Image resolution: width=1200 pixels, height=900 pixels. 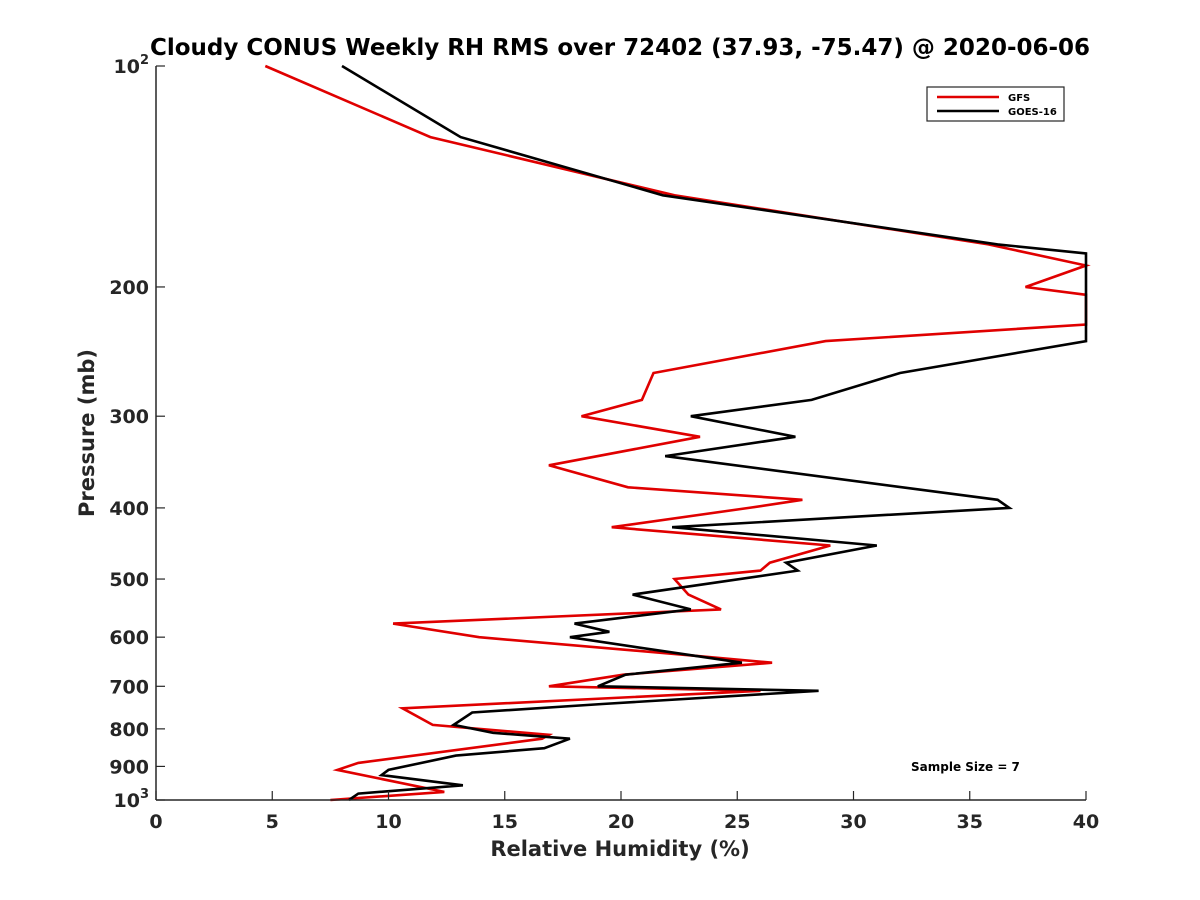 What do you see at coordinates (129, 687) in the screenshot?
I see `y-tick-label: 700` at bounding box center [129, 687].